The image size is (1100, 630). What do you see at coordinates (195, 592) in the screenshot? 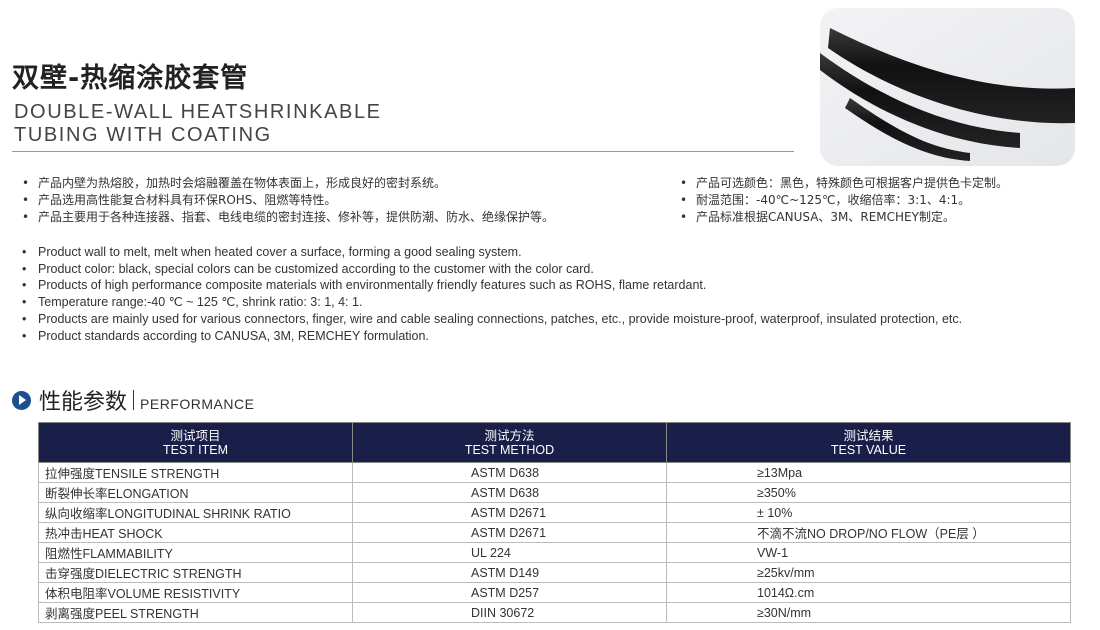
I see `cell-test-item: 体积电阻率VOLUME RESISTIVITY` at bounding box center [195, 592].